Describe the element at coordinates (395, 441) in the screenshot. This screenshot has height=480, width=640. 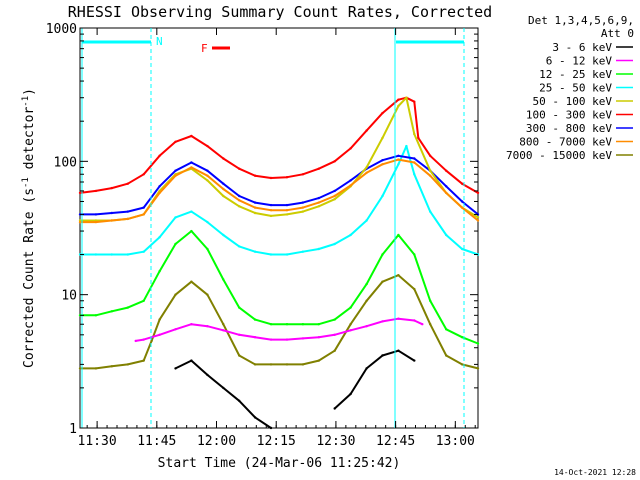
I see `x-tick-label: 12:45` at that location.